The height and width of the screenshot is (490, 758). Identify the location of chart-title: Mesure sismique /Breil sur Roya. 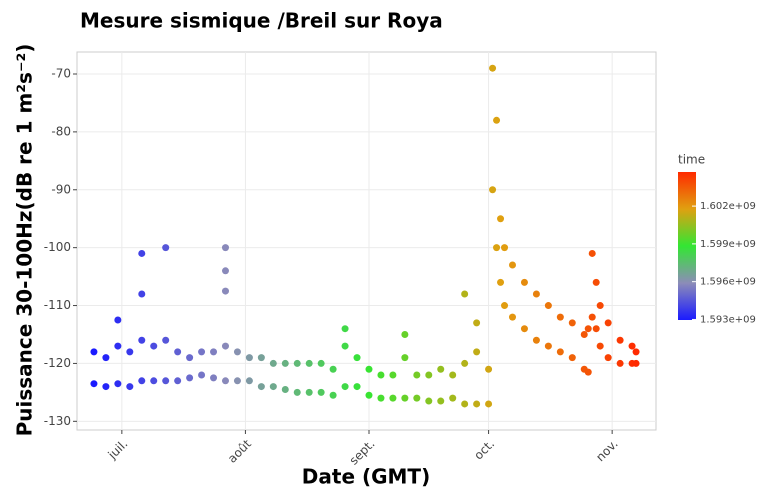
(261, 21).